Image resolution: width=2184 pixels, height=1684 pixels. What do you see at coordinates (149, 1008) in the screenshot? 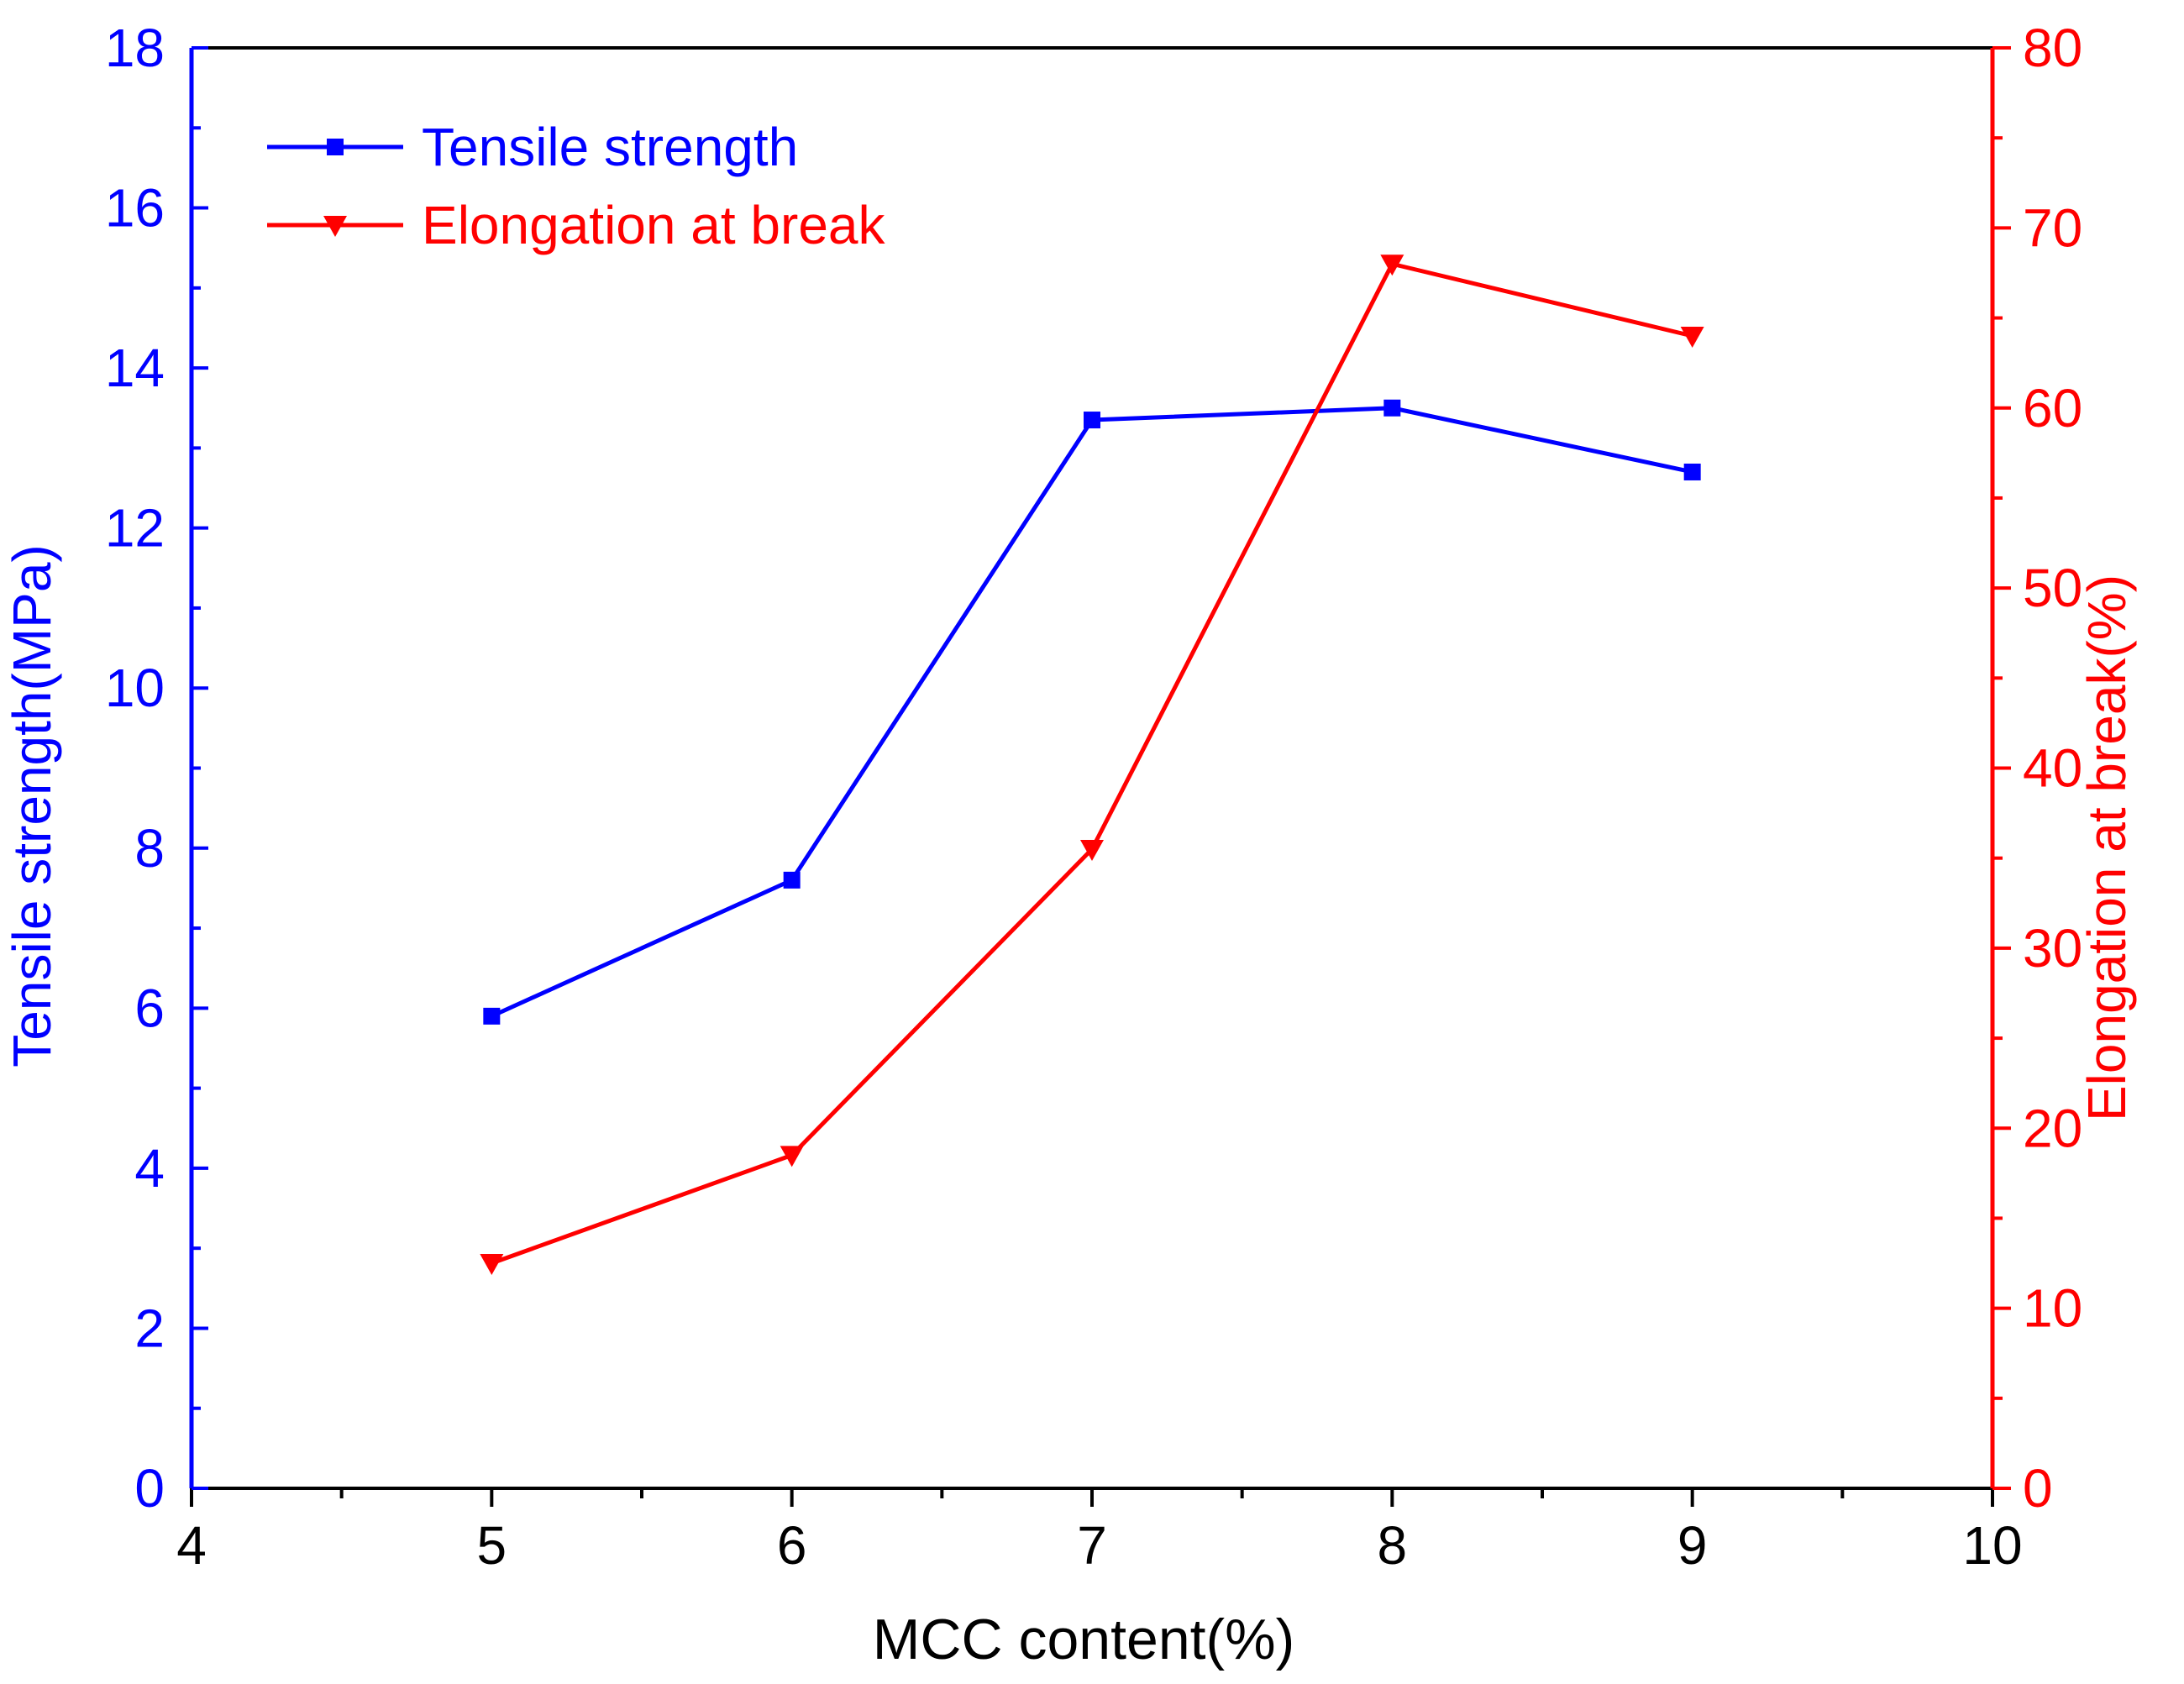
I see `y-left-tick-label: 6` at bounding box center [149, 1008].